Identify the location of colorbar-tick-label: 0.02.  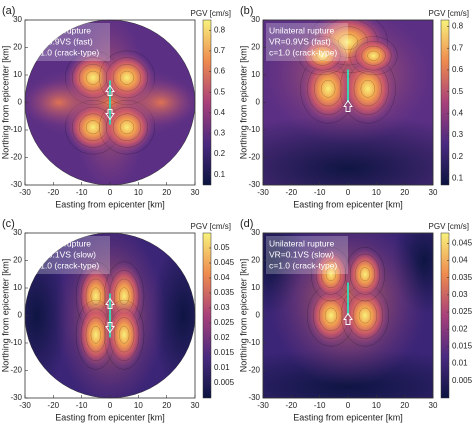
(222, 337).